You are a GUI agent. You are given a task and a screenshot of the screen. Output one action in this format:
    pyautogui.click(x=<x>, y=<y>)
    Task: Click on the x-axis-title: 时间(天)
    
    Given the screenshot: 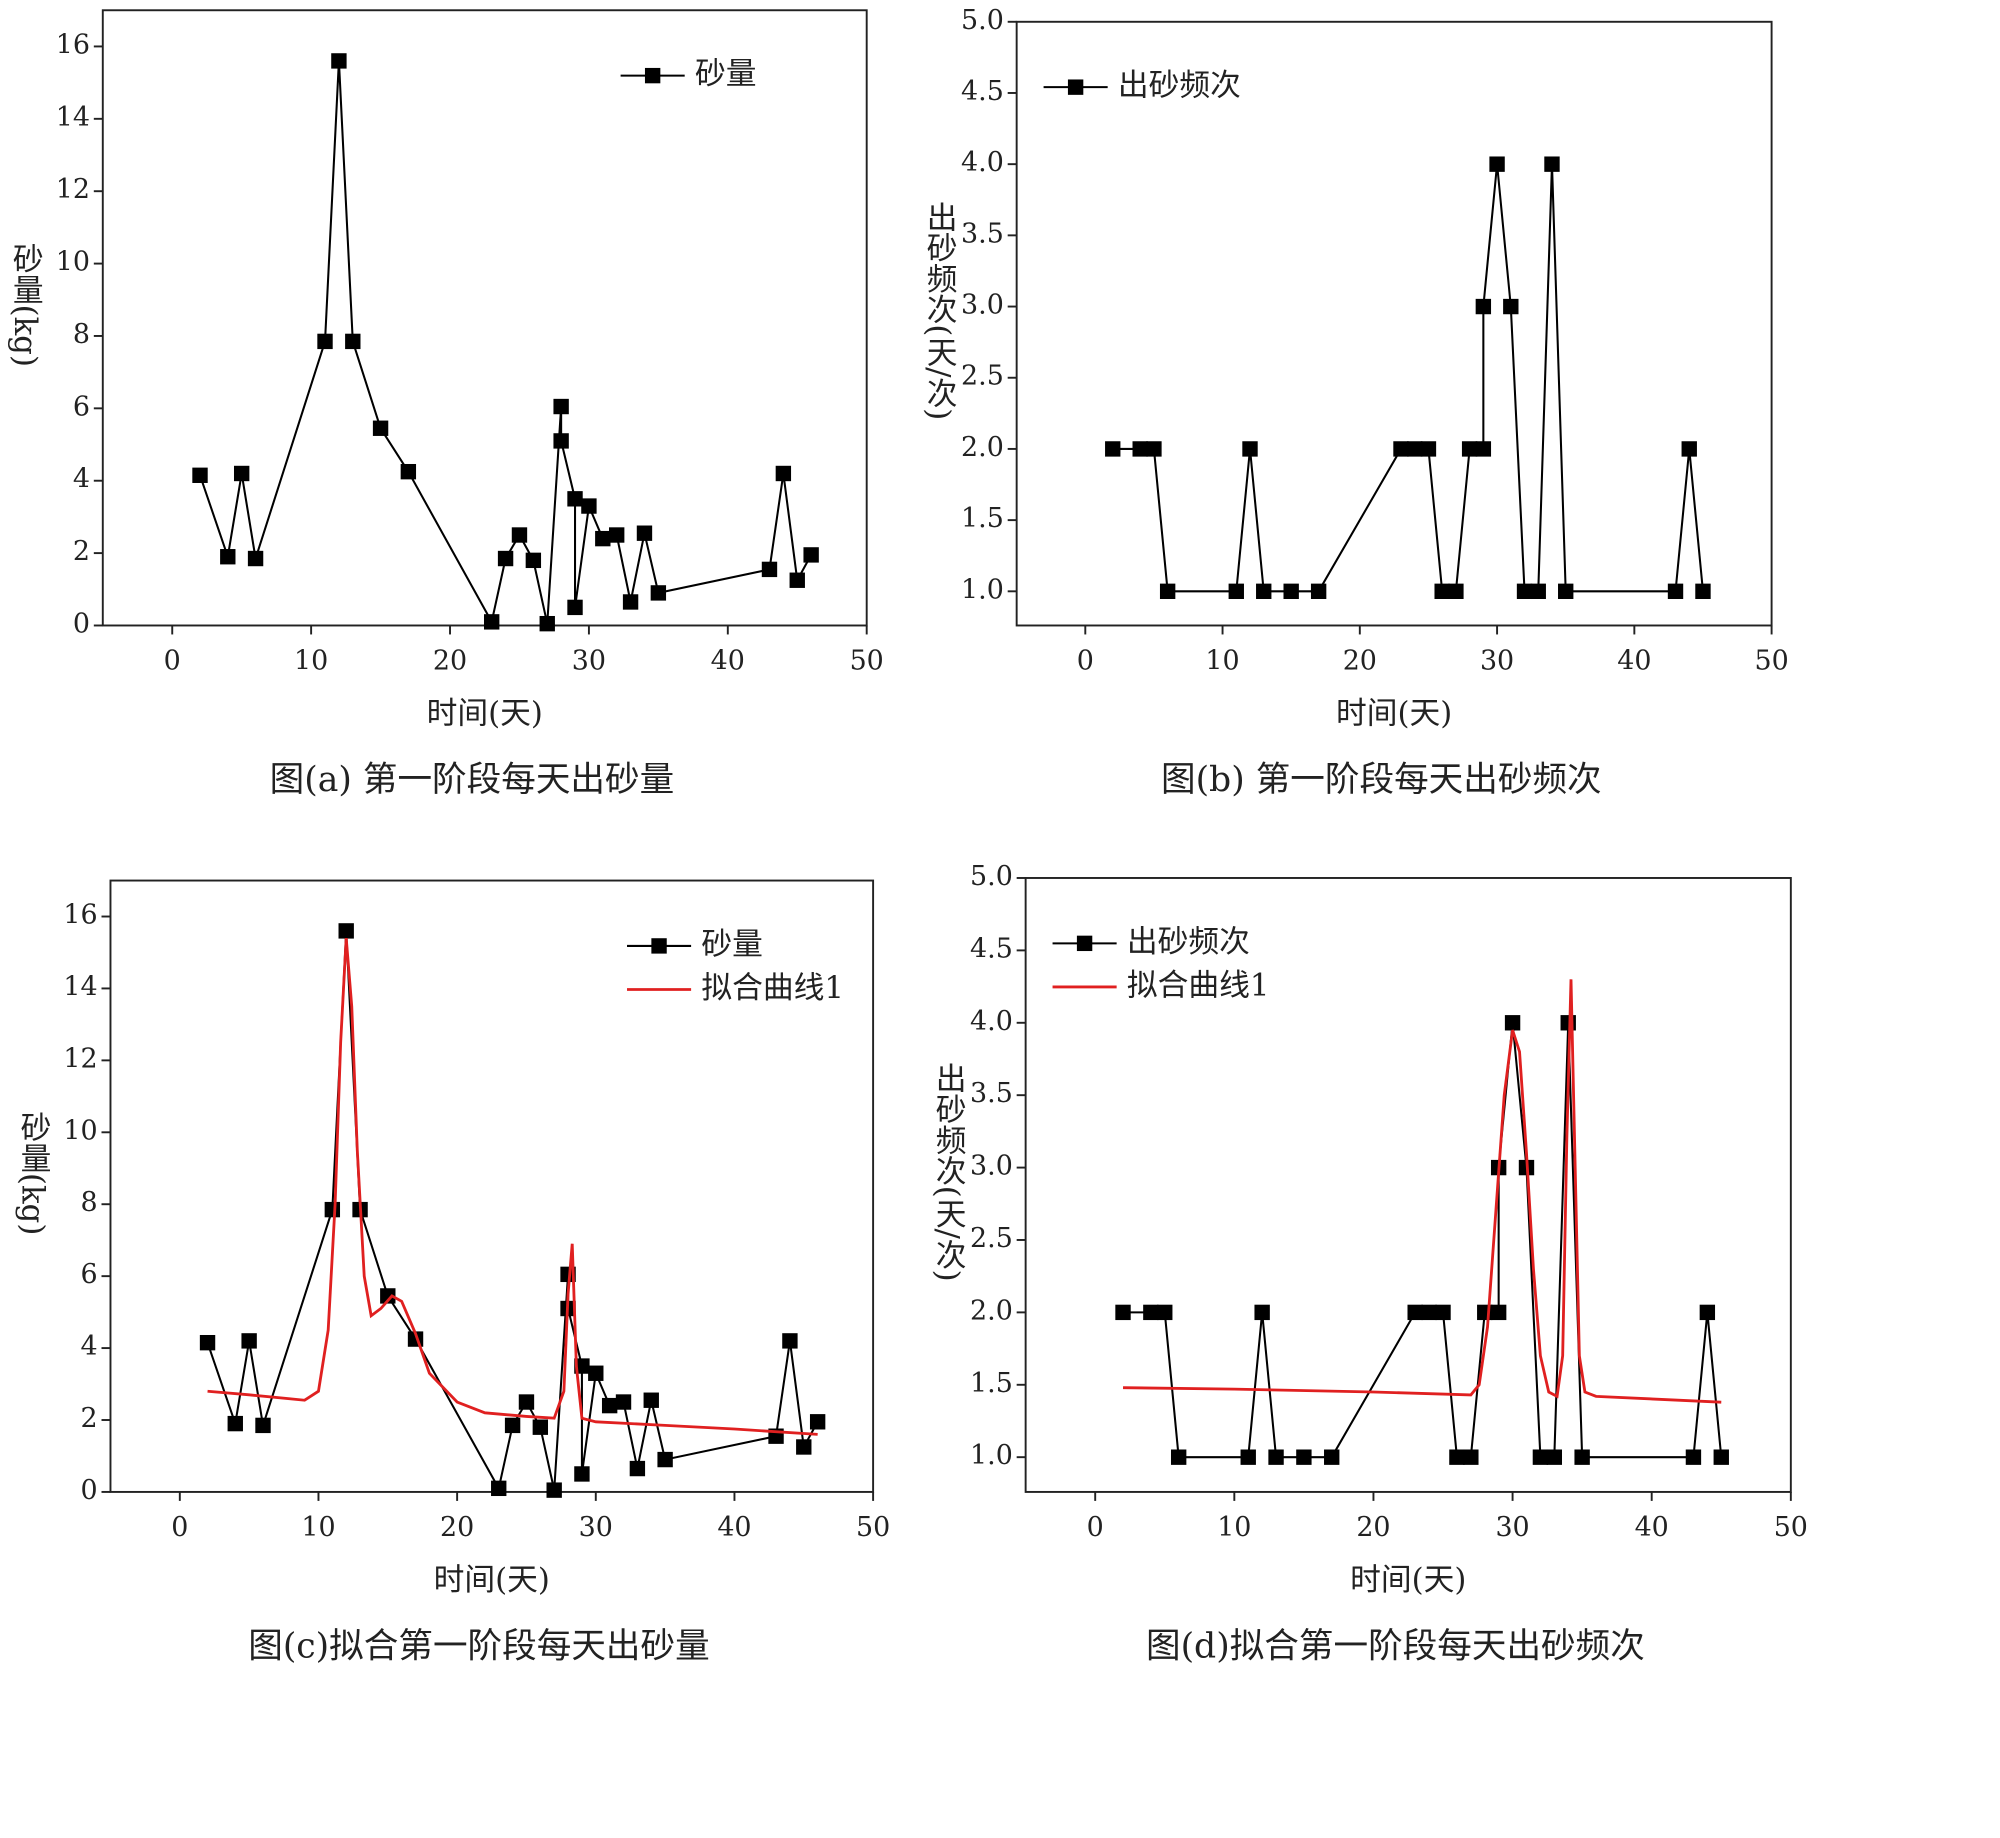 What is the action you would take?
    pyautogui.click(x=485, y=714)
    